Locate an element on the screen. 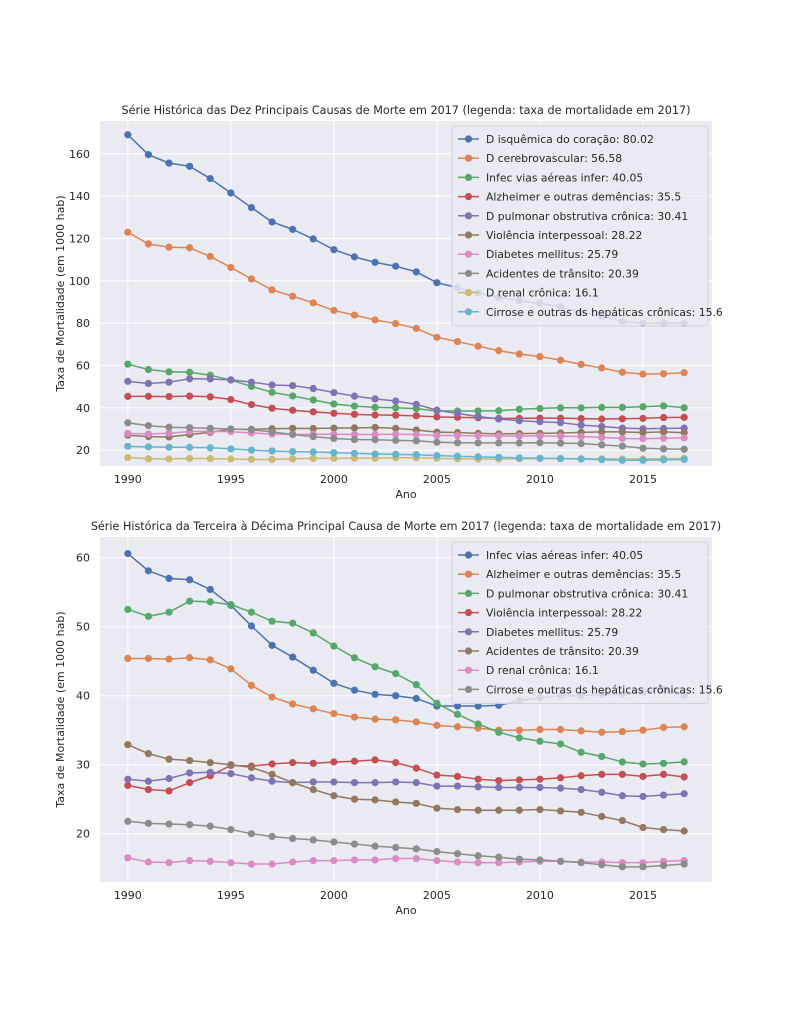  legend-item: Diabetes mellitus: 25.79 is located at coordinates (538, 632).